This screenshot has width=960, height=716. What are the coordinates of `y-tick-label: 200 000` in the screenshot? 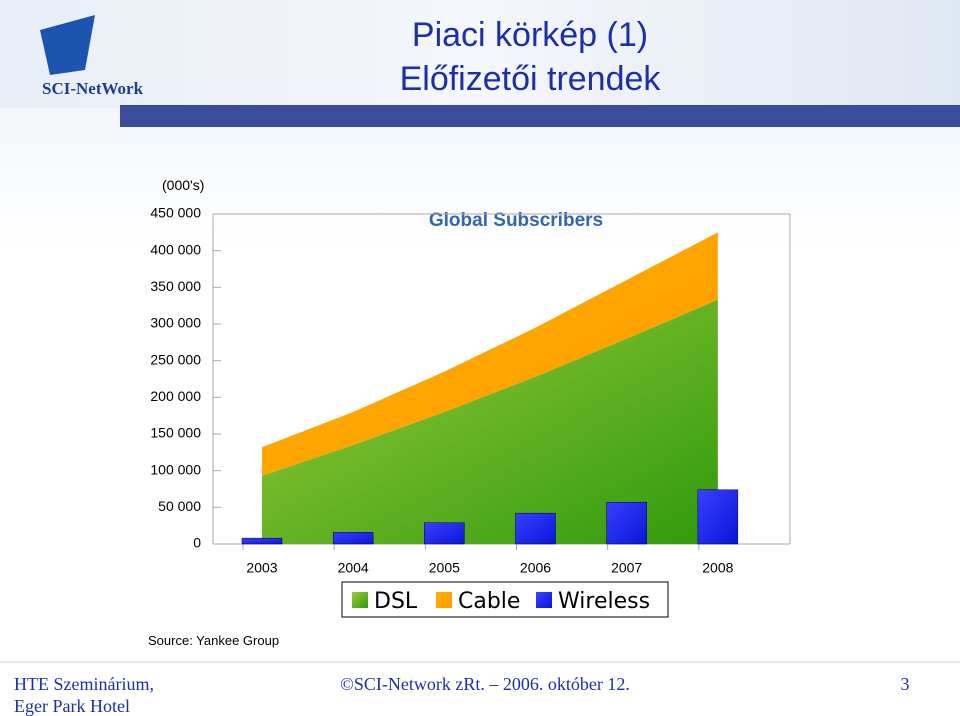 It's located at (175, 396).